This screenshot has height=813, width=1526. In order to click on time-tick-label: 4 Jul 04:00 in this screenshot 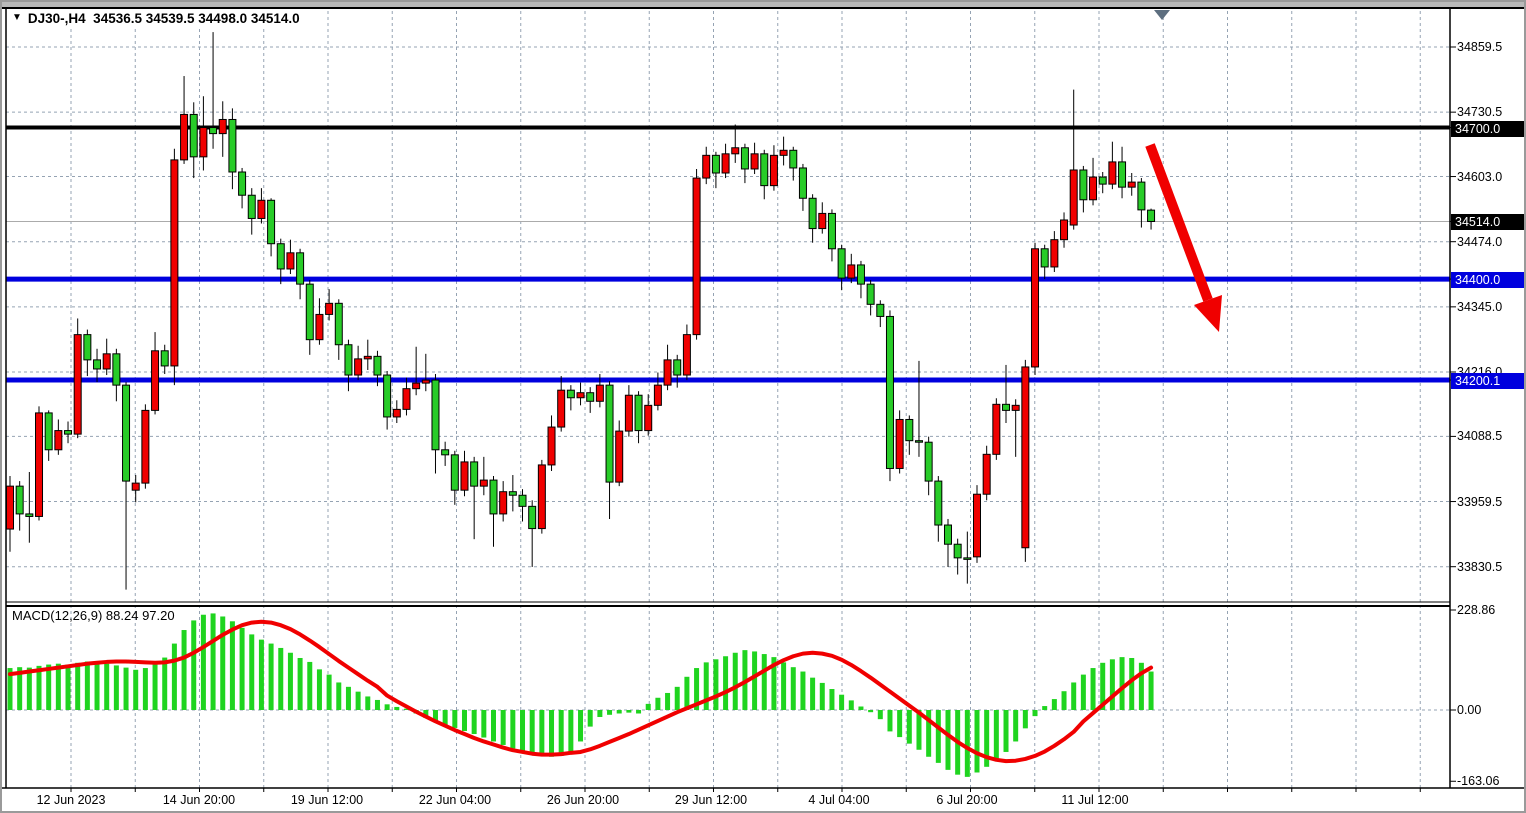, I will do `click(839, 800)`.